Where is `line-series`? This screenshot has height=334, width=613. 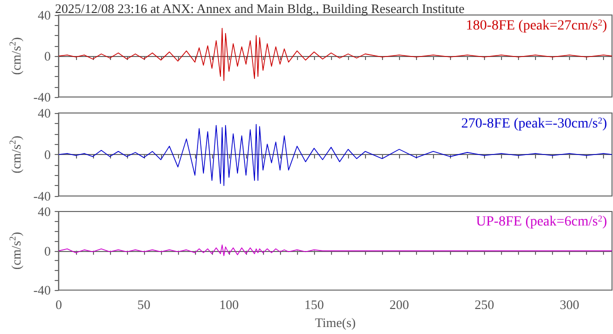 line-series is located at coordinates (335, 250).